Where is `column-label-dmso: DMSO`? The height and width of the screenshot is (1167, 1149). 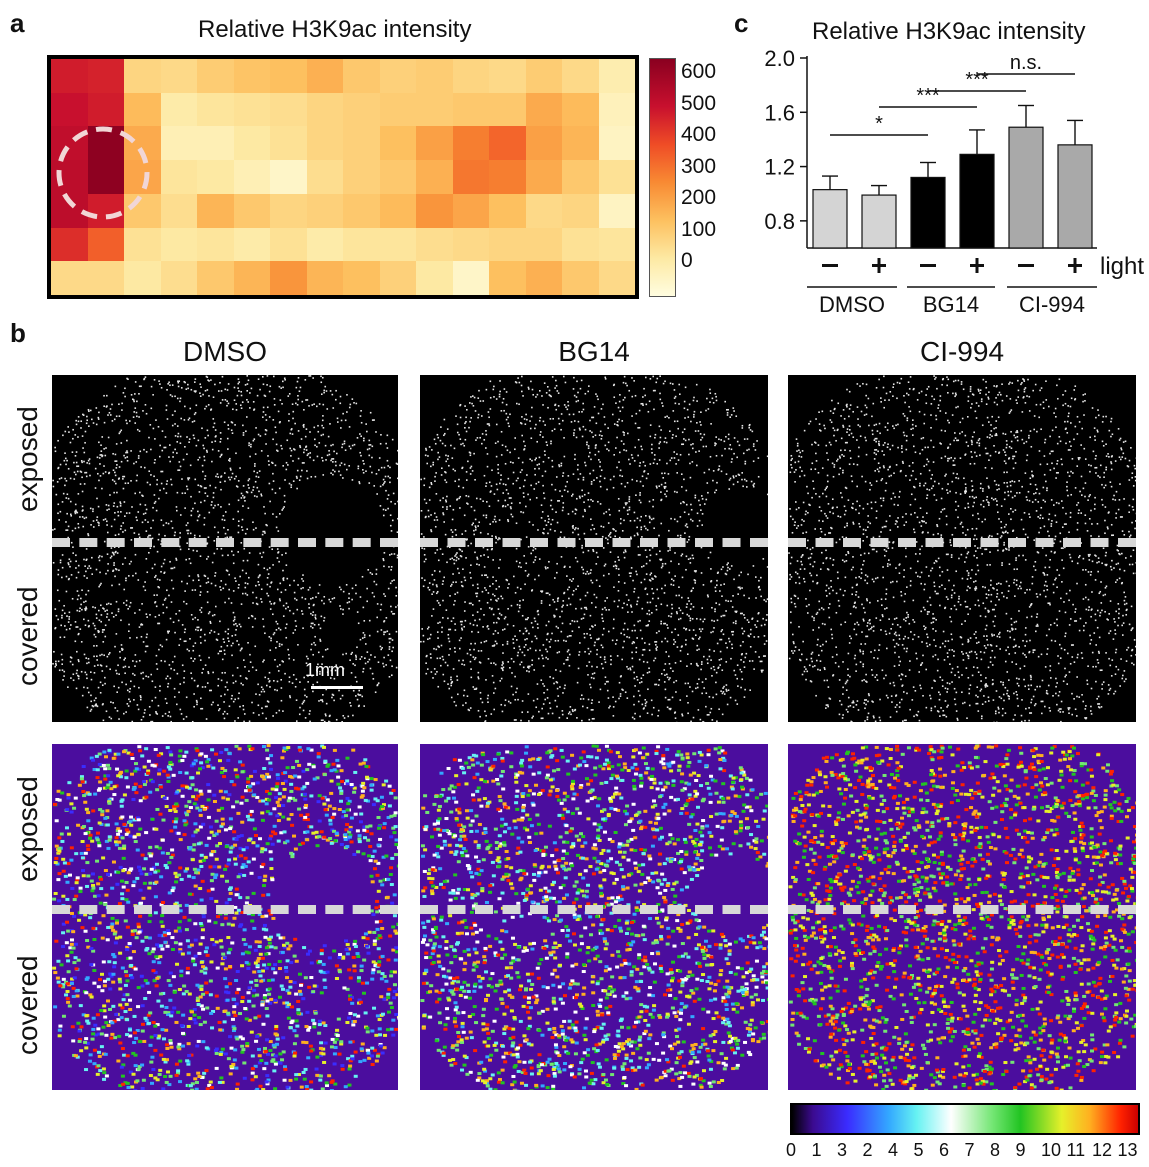 column-label-dmso: DMSO is located at coordinates (225, 351).